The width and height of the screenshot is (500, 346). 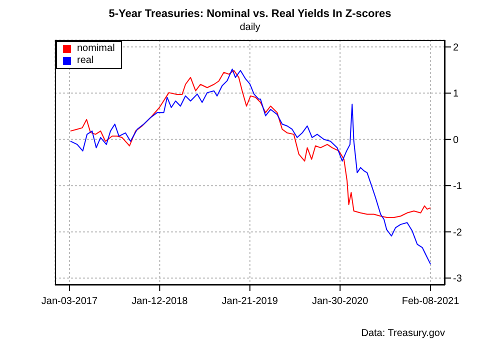 What do you see at coordinates (69, 302) in the screenshot?
I see `x-tick-label: Jan-03-2017` at bounding box center [69, 302].